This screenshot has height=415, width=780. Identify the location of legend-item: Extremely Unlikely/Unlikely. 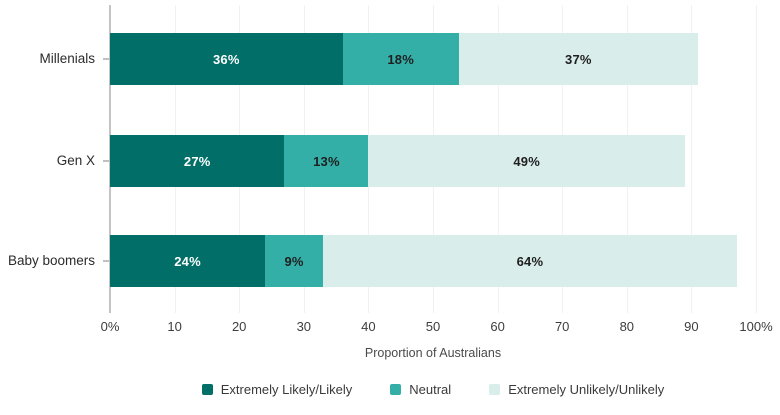
(576, 389).